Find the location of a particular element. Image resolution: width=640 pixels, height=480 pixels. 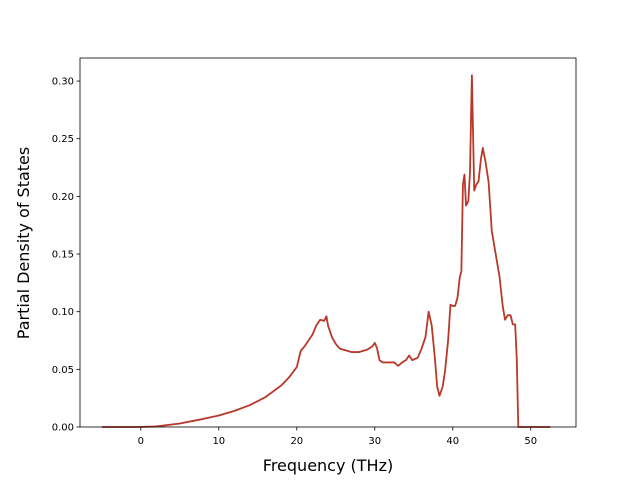

x-tick-label: 10 is located at coordinates (218, 441).